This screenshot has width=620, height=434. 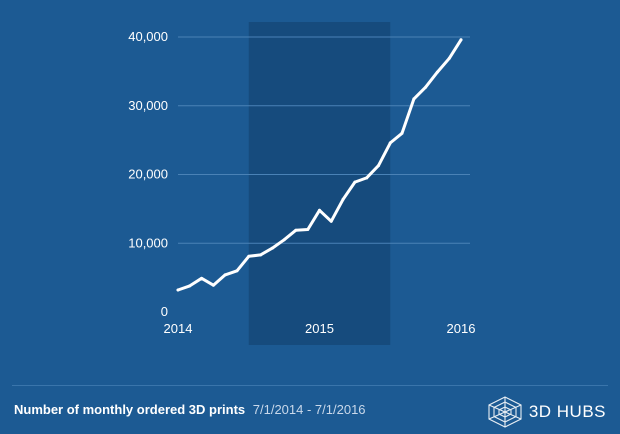 I want to click on y-tick-label-1: 10,000, so click(x=148, y=242).